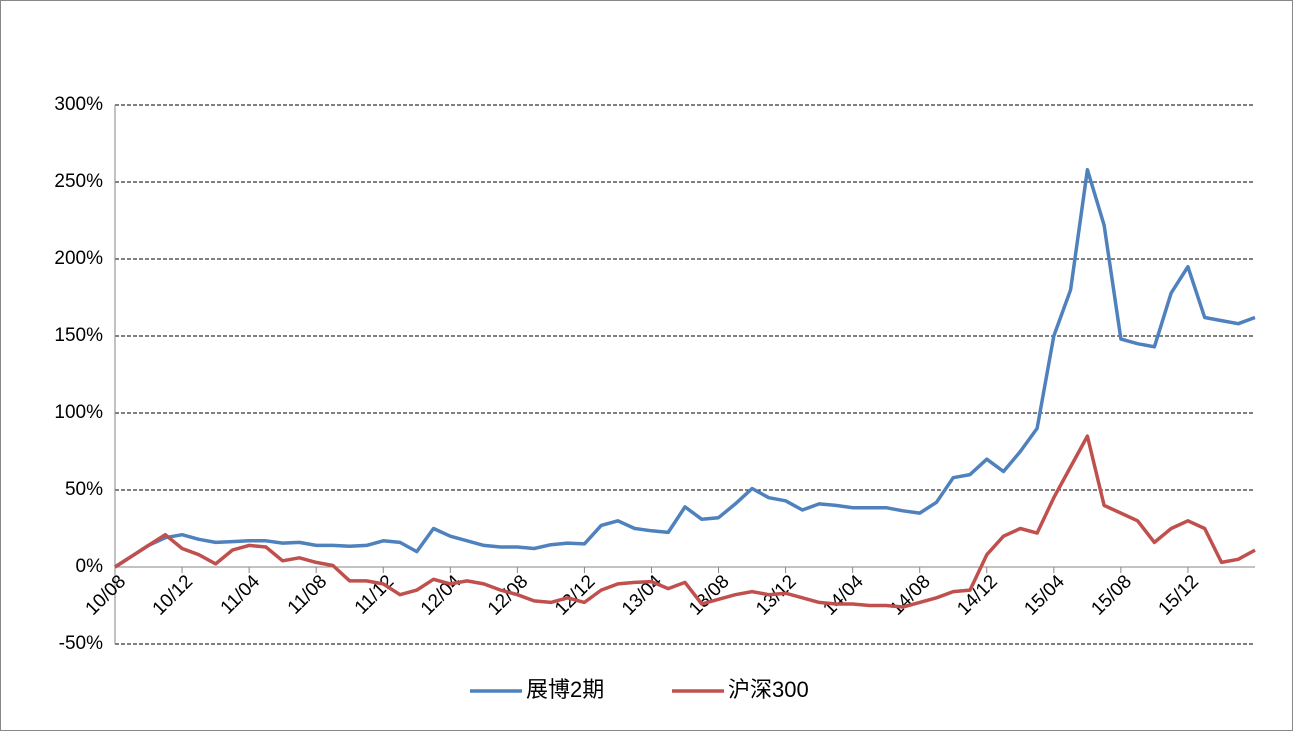  What do you see at coordinates (78, 412) in the screenshot?
I see `y-tick-label: 100%` at bounding box center [78, 412].